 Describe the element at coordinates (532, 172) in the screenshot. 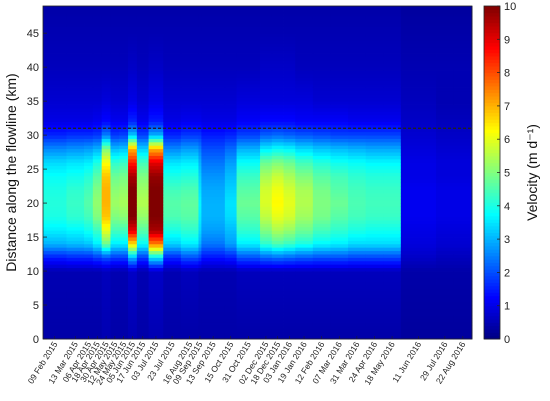

I see `colorbar-title: Velocity (m d⁻¹)` at that location.